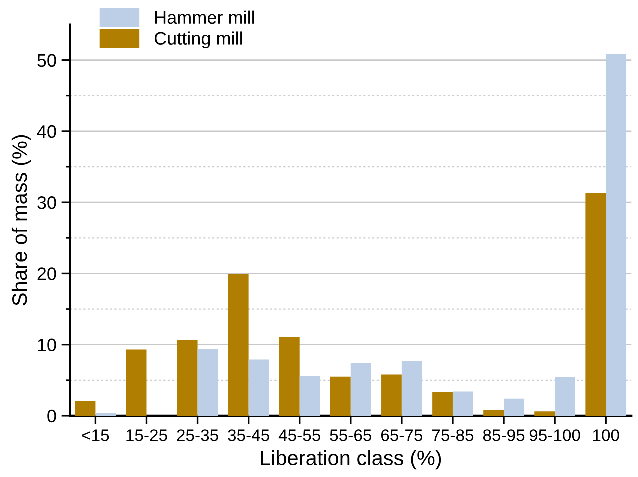 The image size is (638, 477). I want to click on x-tick-label: 100, so click(606, 436).